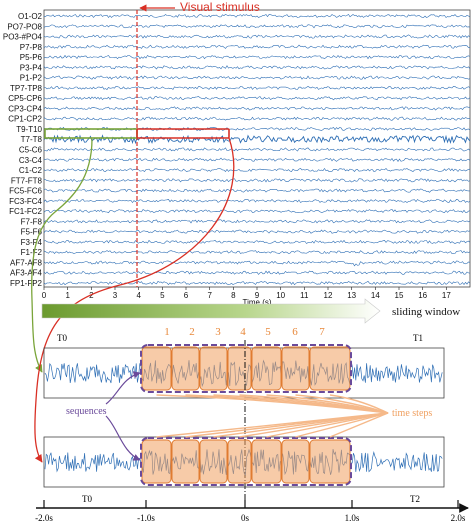  I want to click on sequences-label: sequences, so click(86, 411).